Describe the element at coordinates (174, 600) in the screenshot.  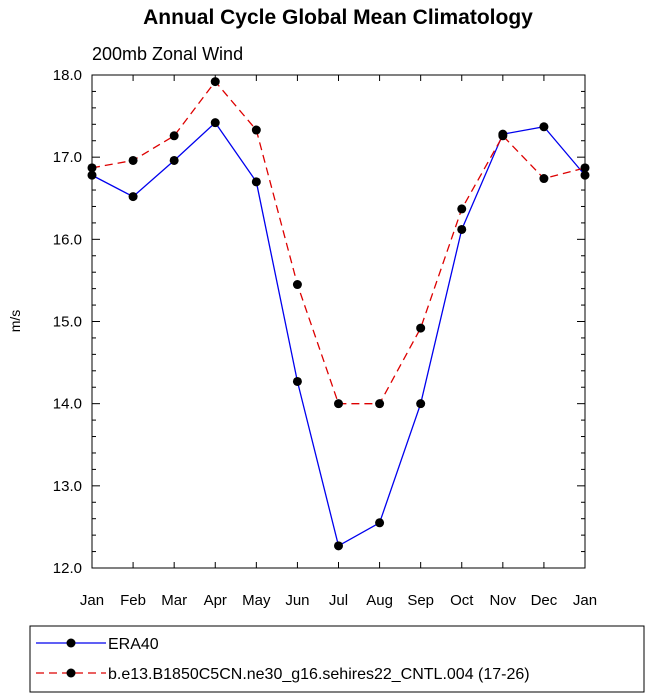
I see `x-tick-label: Mar` at that location.